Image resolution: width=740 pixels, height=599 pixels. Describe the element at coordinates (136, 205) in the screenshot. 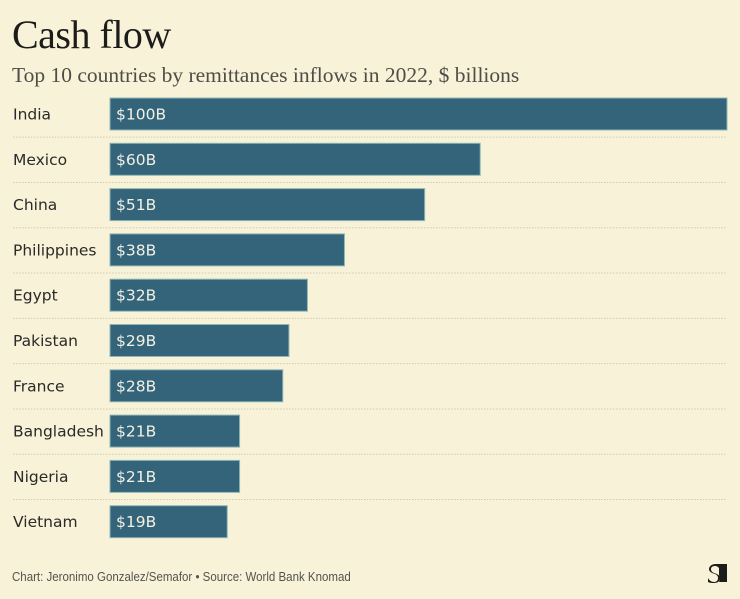

I see `value-label: $51B` at that location.